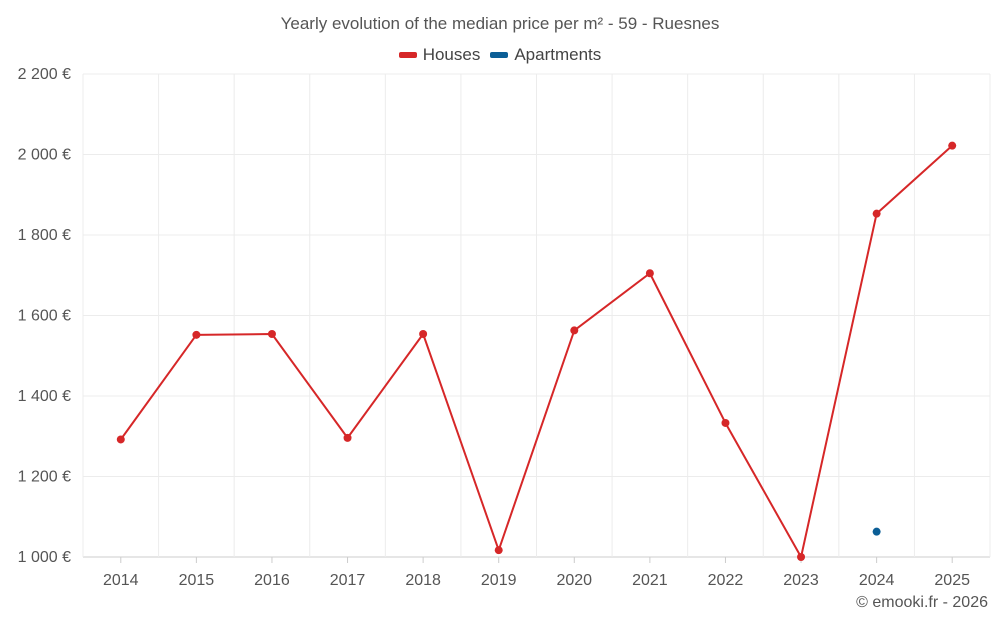  Describe the element at coordinates (877, 580) in the screenshot. I see `x-tick-label: 2024` at that location.